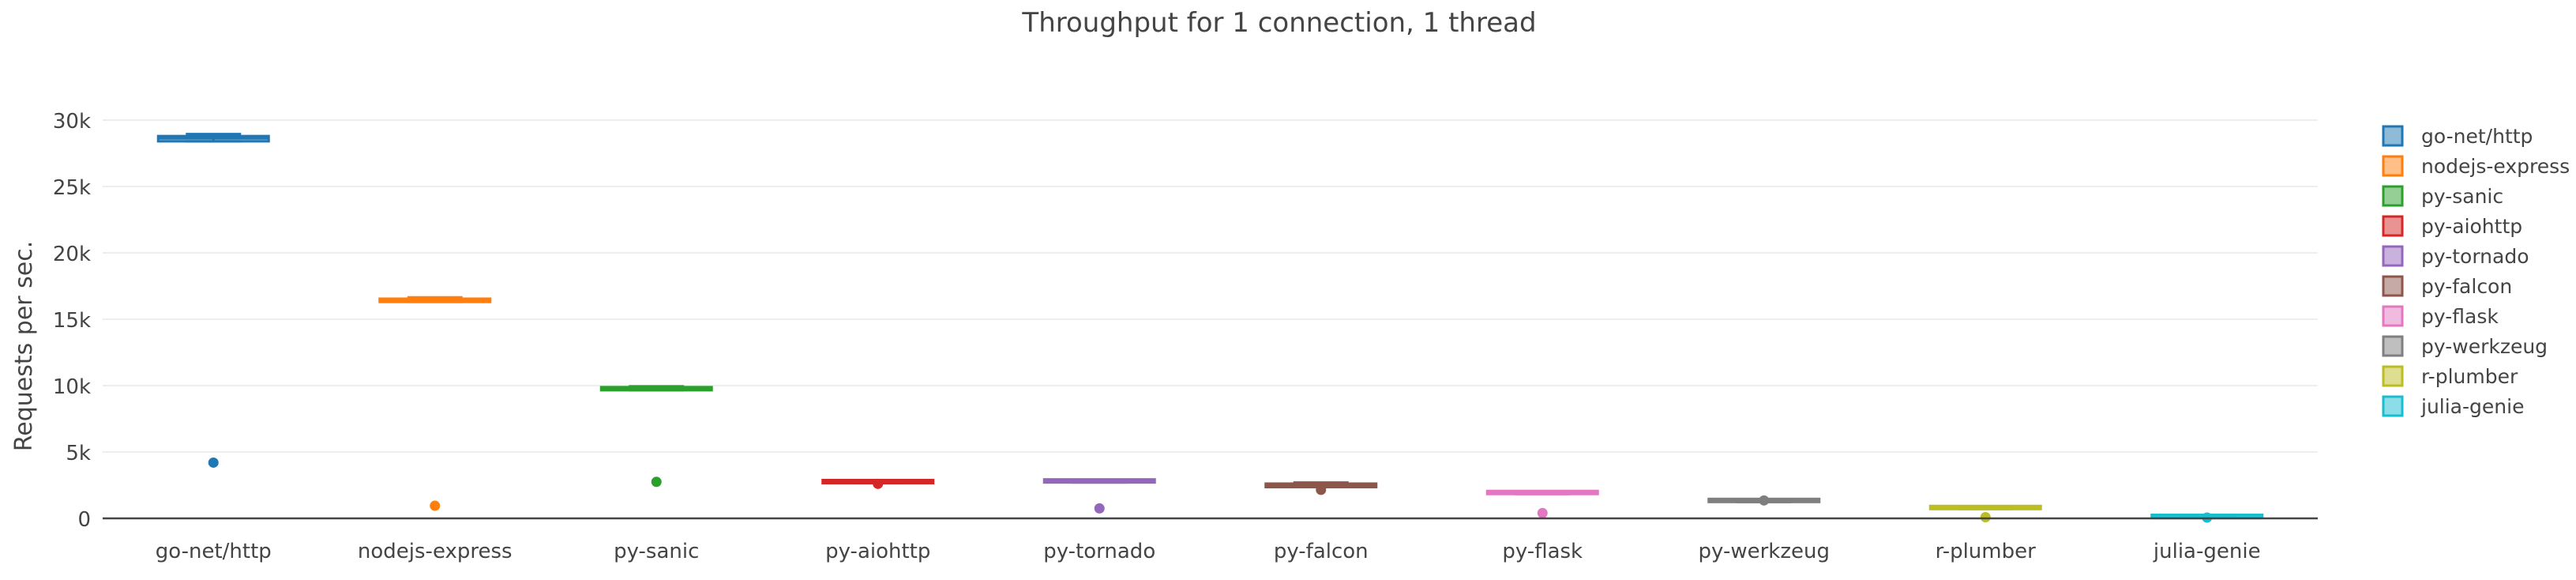  I want to click on box-r-plumber, so click(1985, 513).